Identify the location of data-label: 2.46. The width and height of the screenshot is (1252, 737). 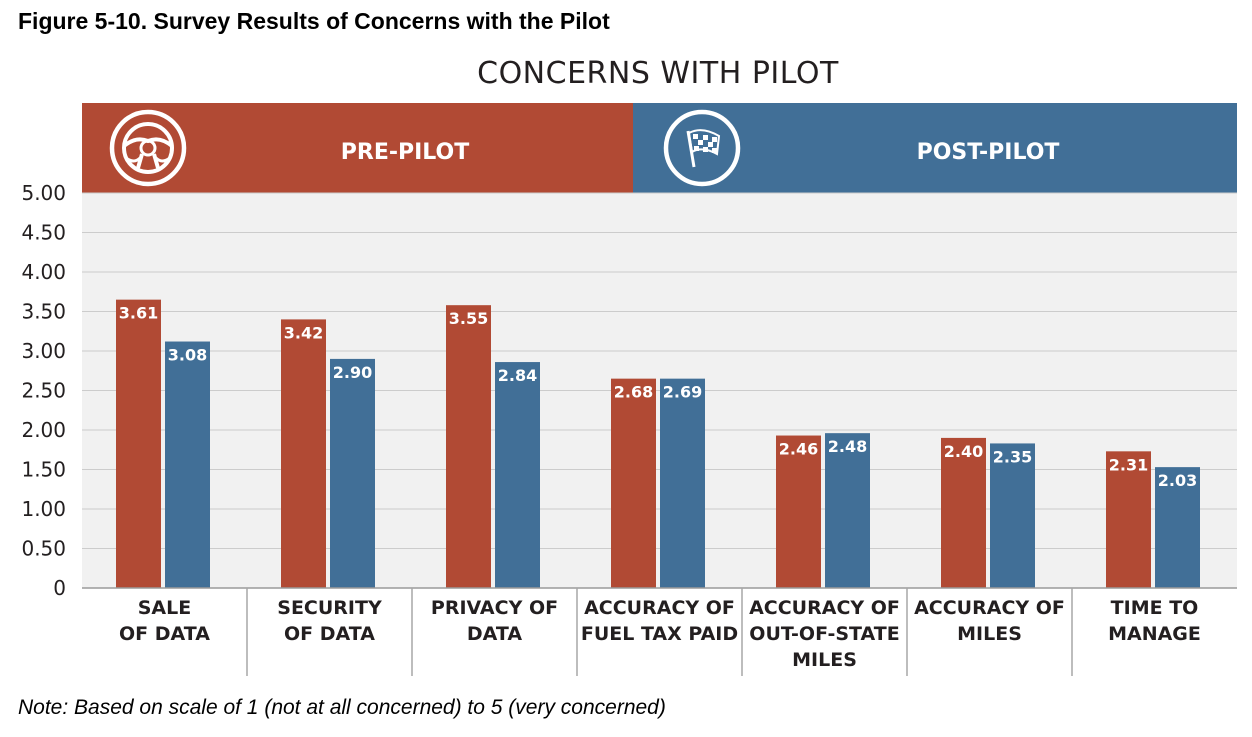
(798, 449).